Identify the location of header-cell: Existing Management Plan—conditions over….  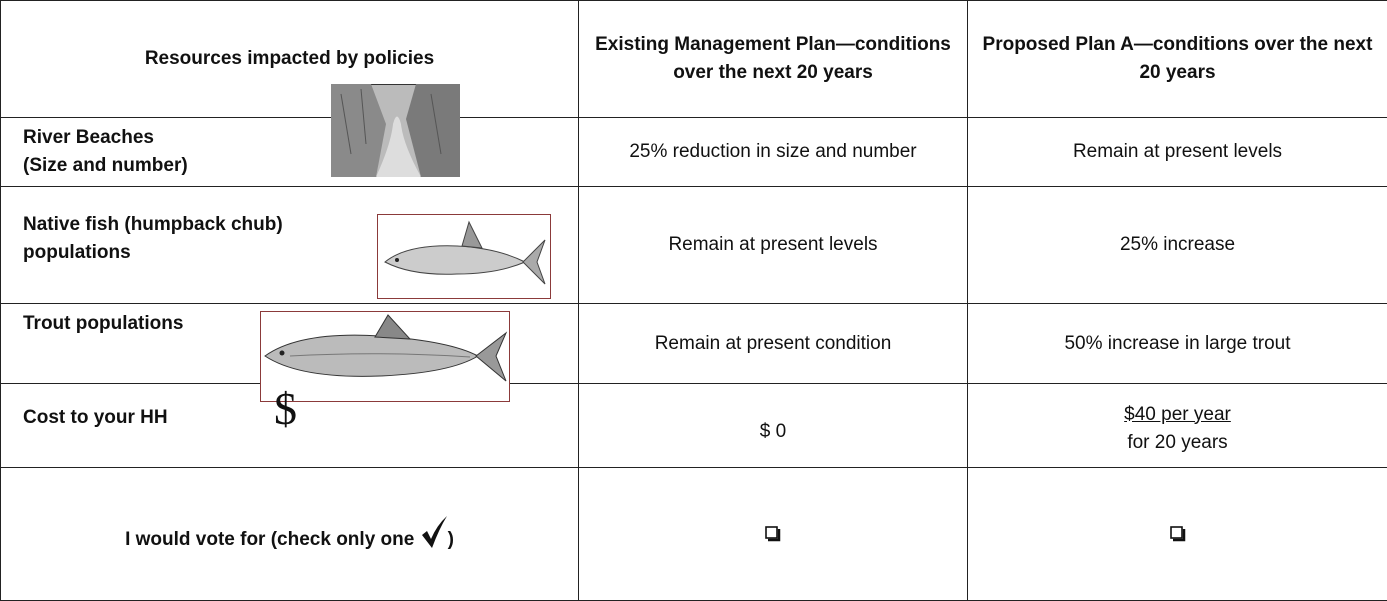
(773, 59).